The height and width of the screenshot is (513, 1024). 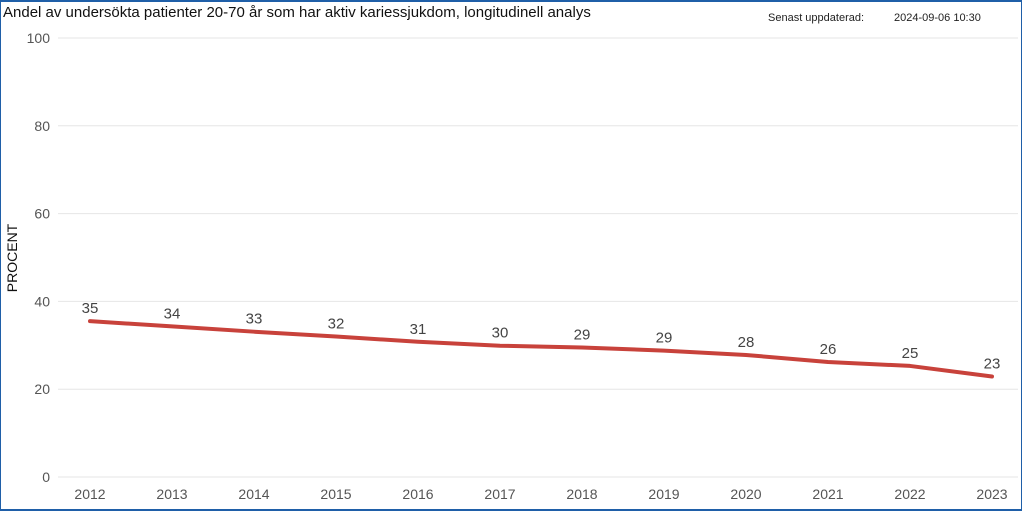 What do you see at coordinates (39, 38) in the screenshot?
I see `y-tick-label: 100` at bounding box center [39, 38].